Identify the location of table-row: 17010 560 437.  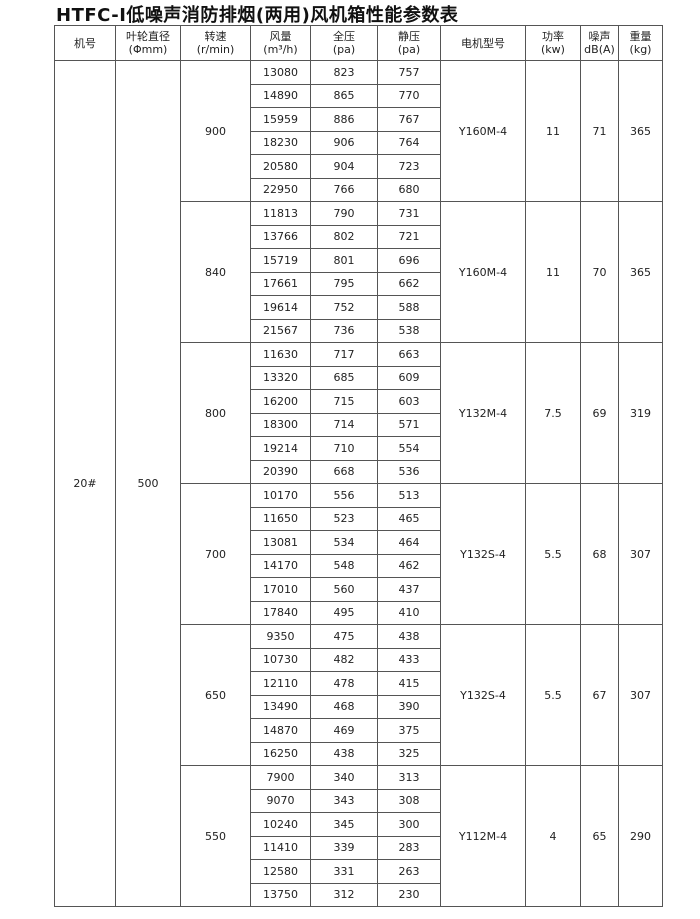
(359, 589).